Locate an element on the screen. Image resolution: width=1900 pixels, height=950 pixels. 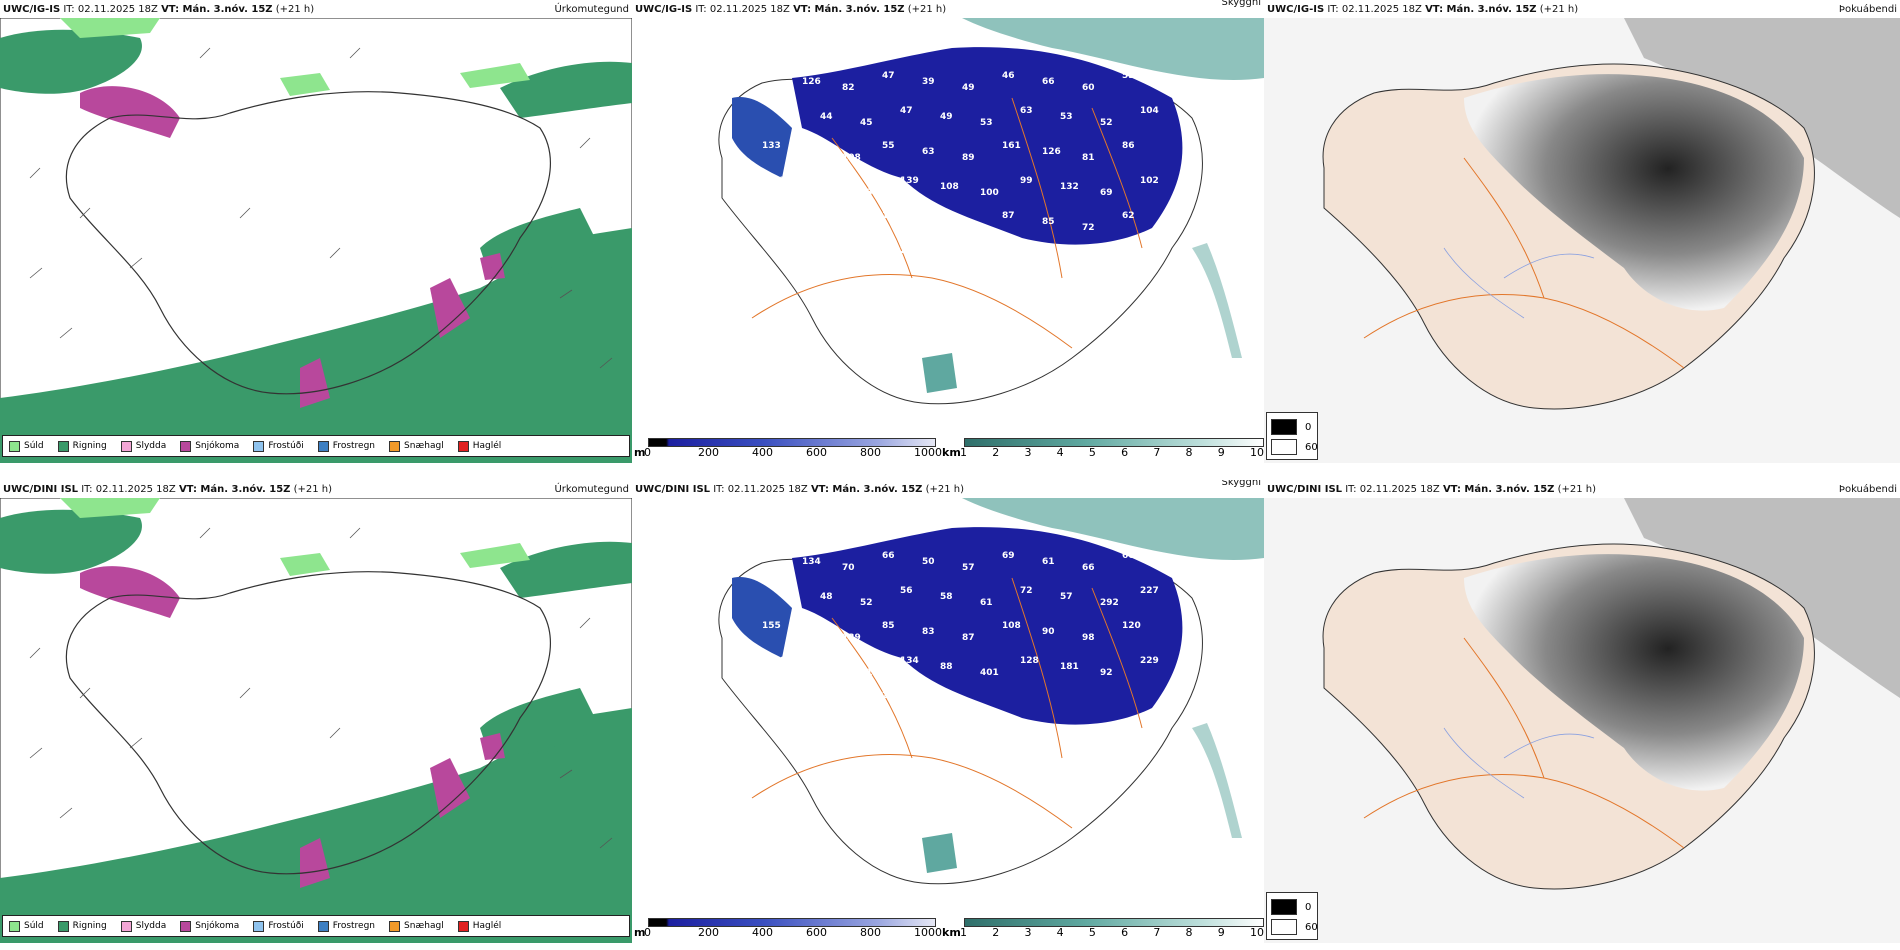
cloud-base-value: 27 is located at coordinates (848, 708).